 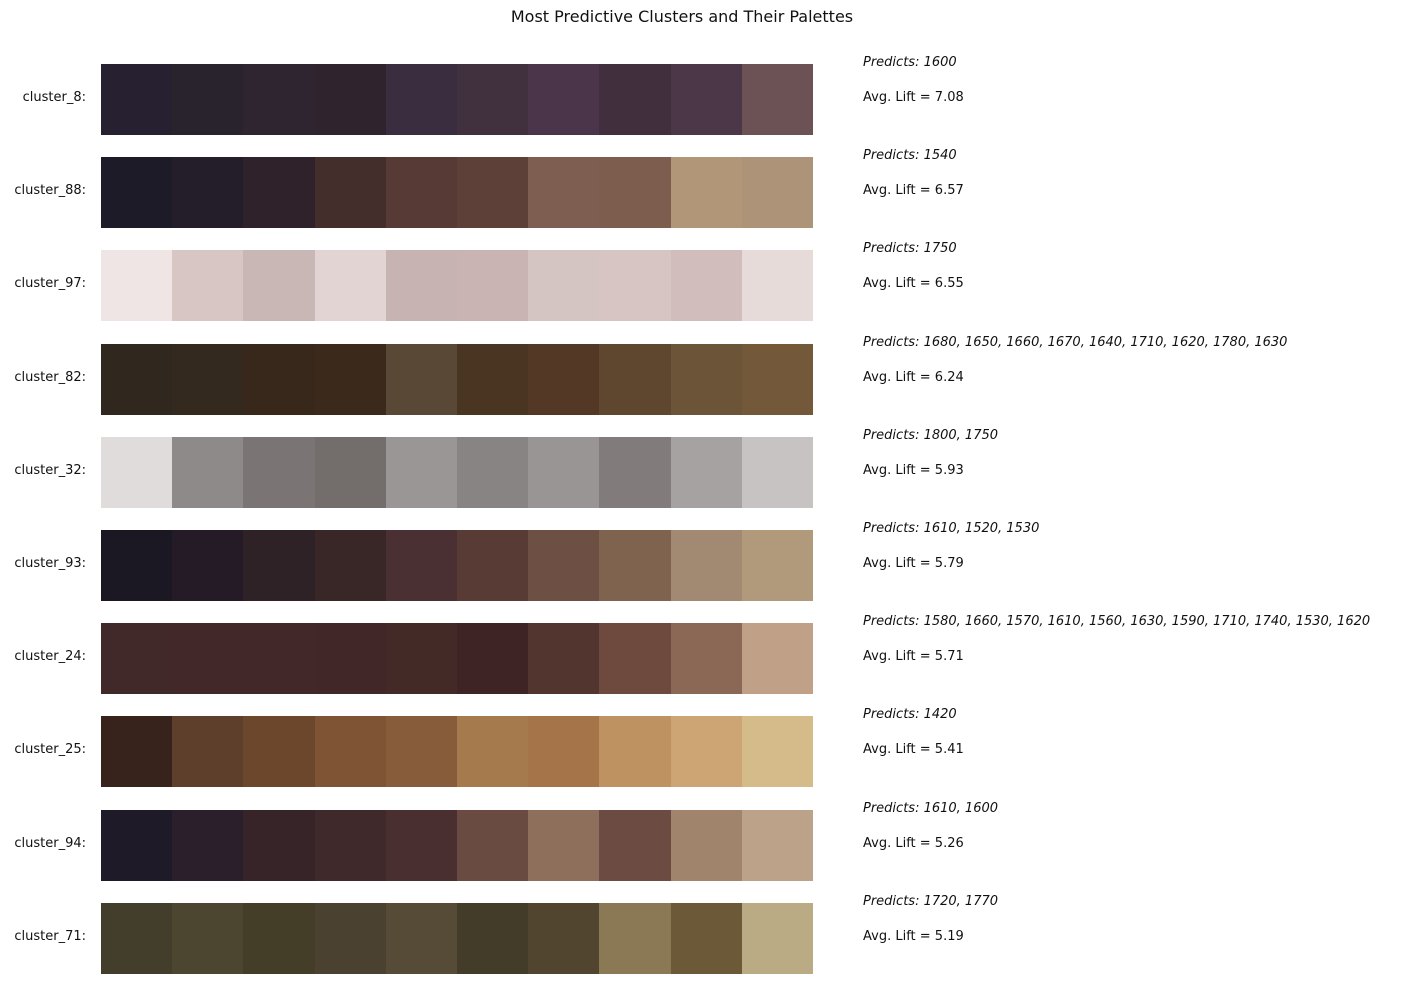 I want to click on cluster-row: cluster_8: Predicts: 1600 Avg. Lift = 7.08, so click(x=707, y=95).